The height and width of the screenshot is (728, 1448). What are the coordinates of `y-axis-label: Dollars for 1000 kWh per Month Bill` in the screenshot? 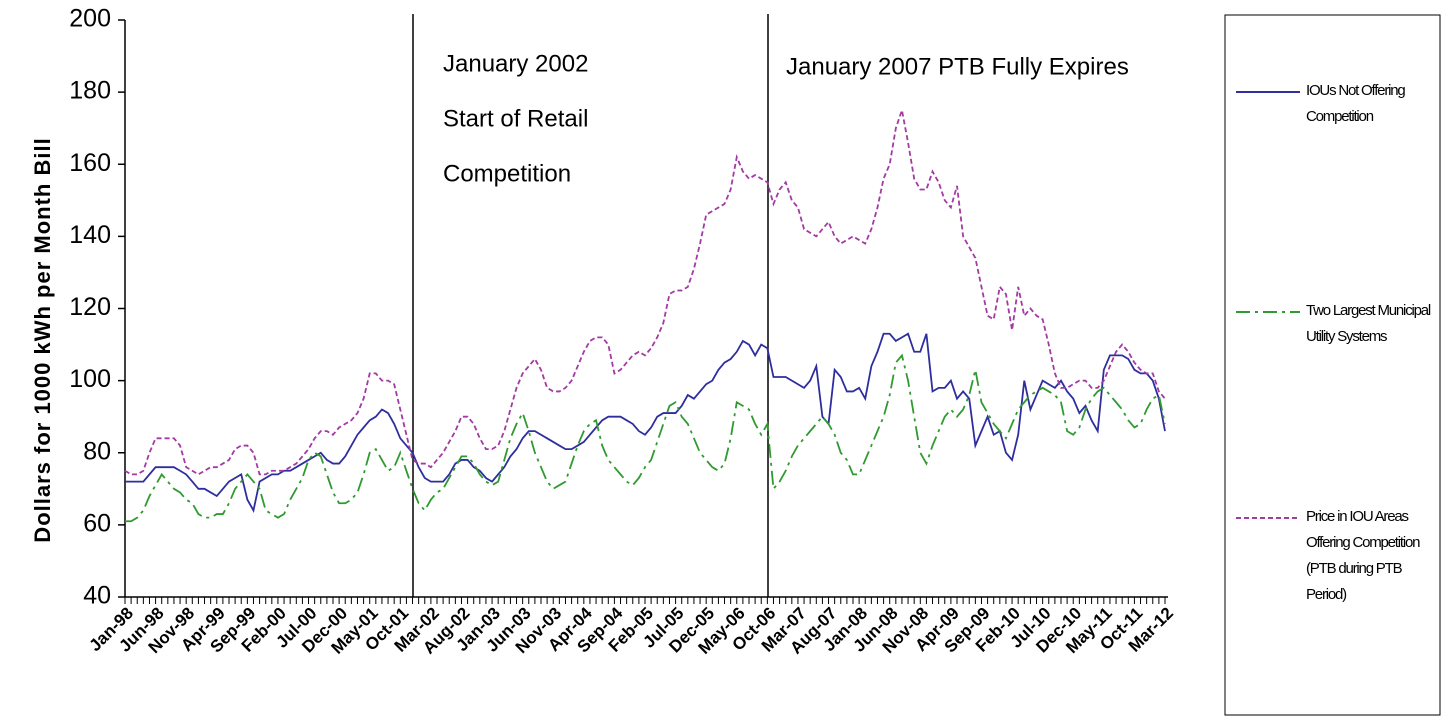 It's located at (42, 339).